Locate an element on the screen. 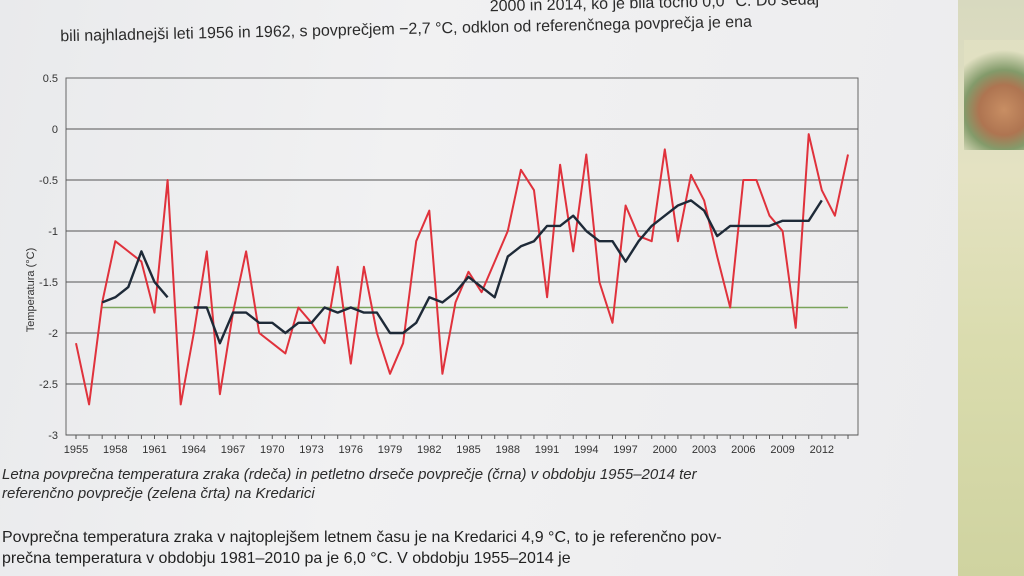 Image resolution: width=1024 pixels, height=576 pixels. x-tick-label: 2009 is located at coordinates (782, 450).